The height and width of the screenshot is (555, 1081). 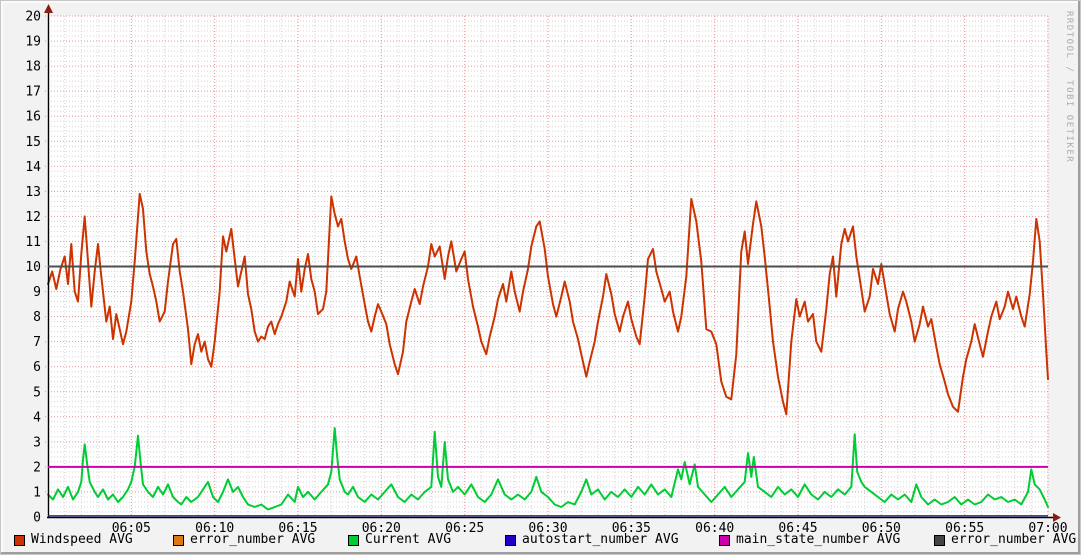 What do you see at coordinates (37, 442) in the screenshot?
I see `y-tick-label: 3` at bounding box center [37, 442].